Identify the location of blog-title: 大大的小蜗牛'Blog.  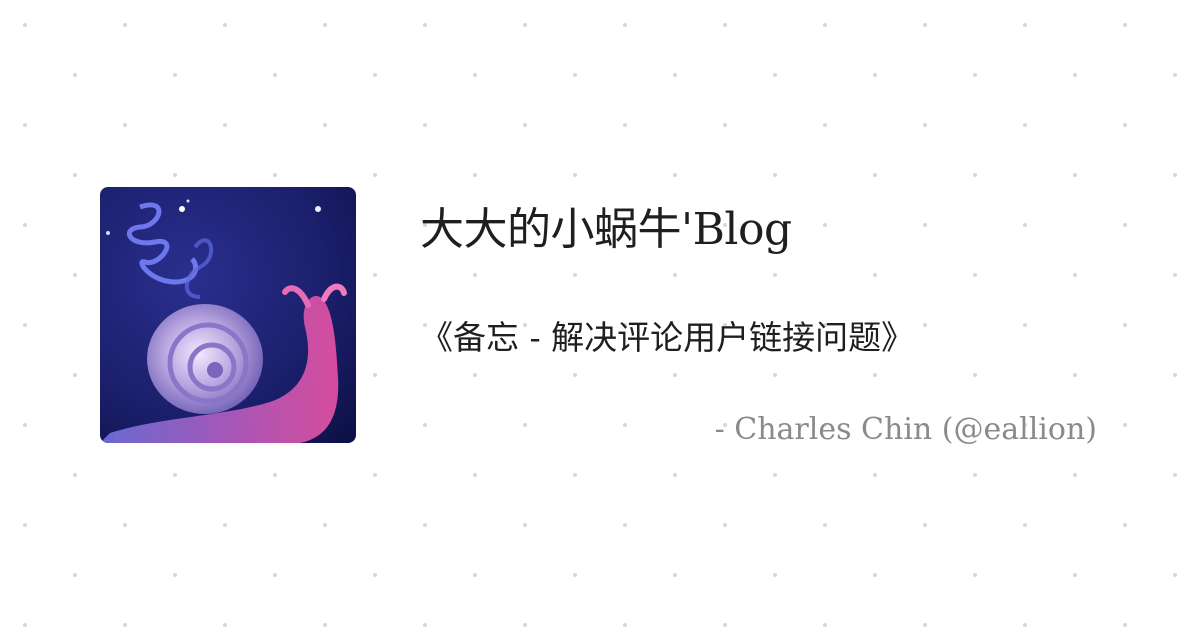
(606, 229).